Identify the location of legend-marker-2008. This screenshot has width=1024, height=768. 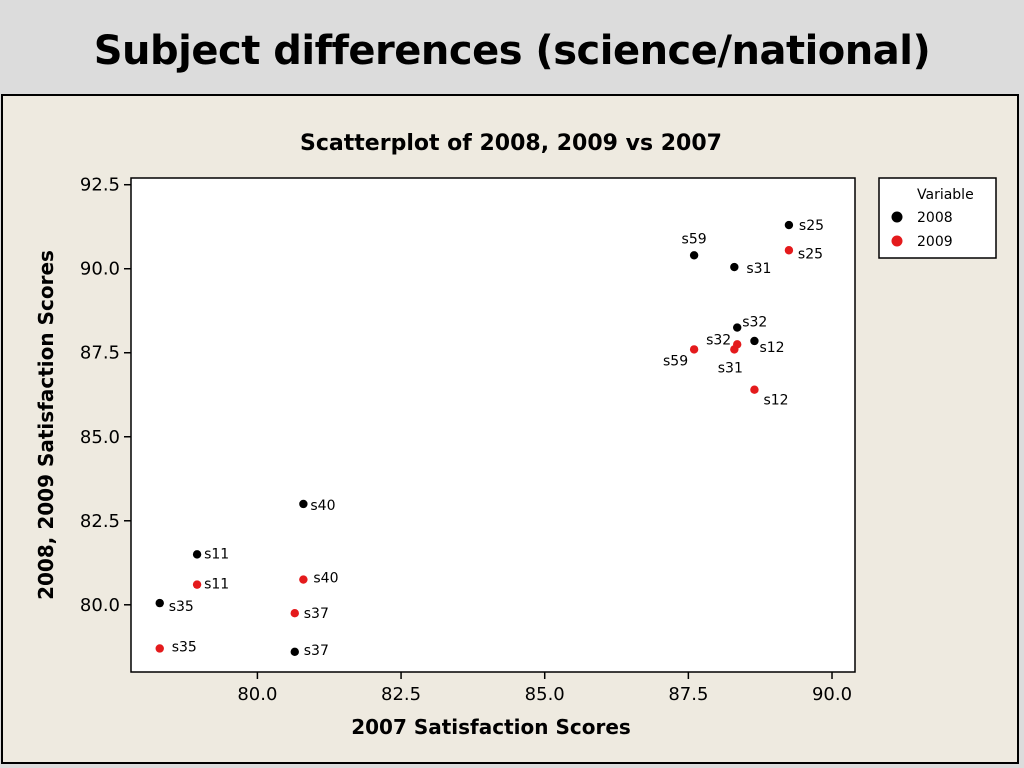
(897, 217).